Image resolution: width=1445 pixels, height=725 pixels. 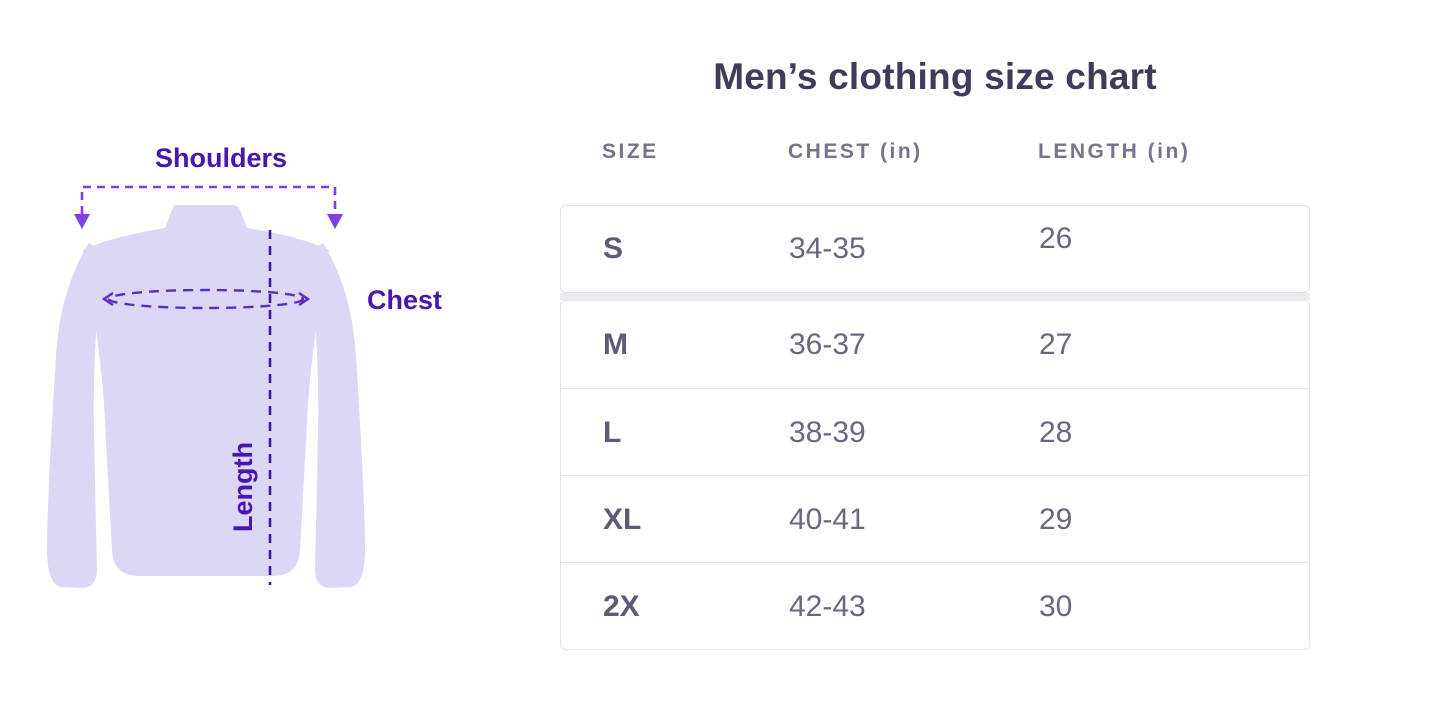 I want to click on table-box-top: S 34-35 26, so click(x=935, y=249).